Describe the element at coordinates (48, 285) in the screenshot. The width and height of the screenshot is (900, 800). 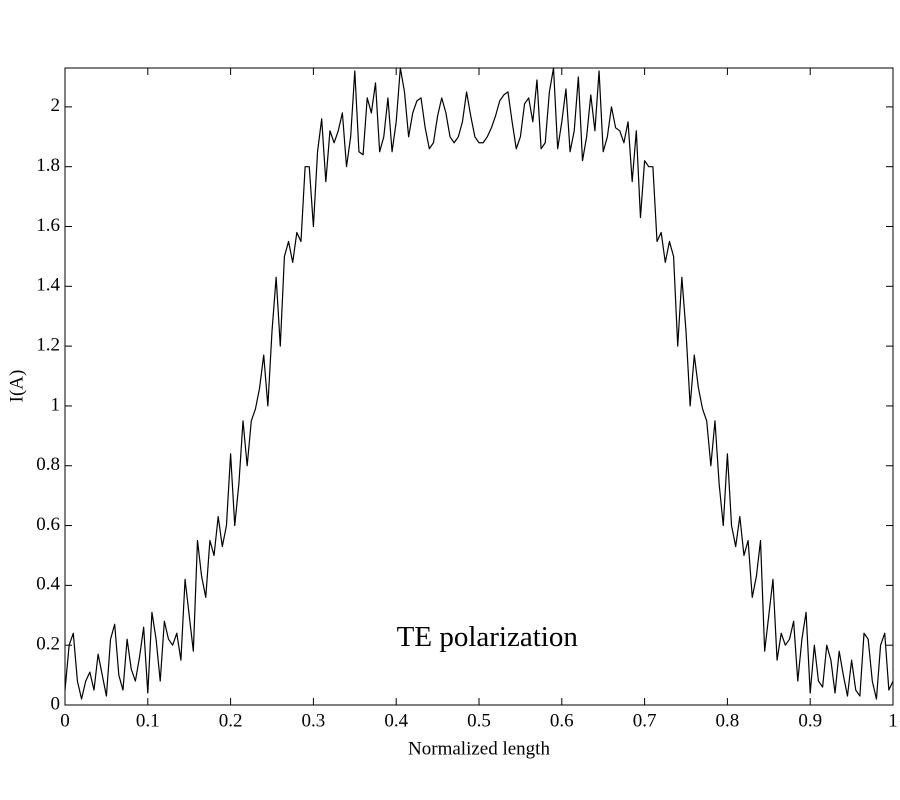
I see `y-tick-label: 1.4` at that location.